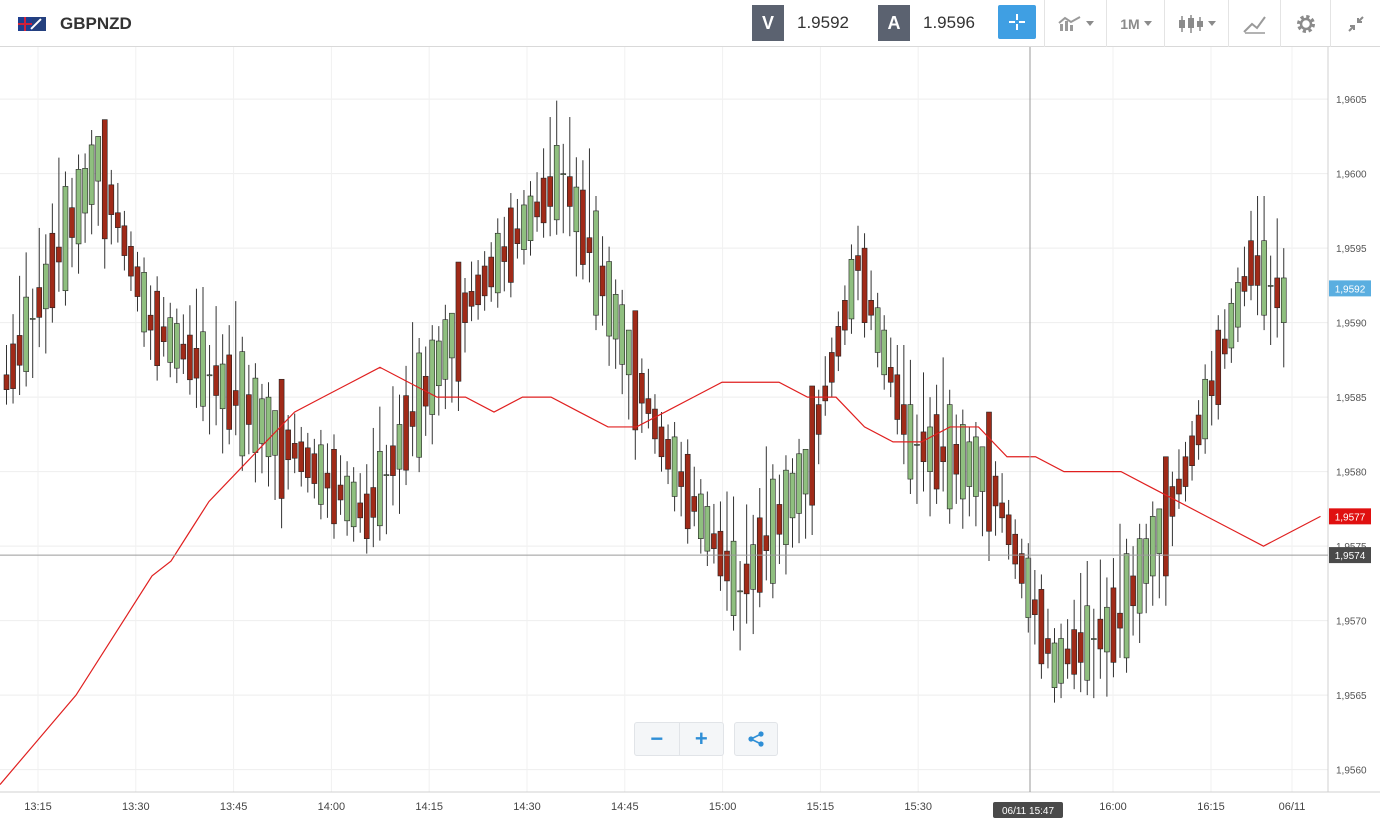 The height and width of the screenshot is (825, 1380). I want to click on x-tick-label: 13:30, so click(136, 807).